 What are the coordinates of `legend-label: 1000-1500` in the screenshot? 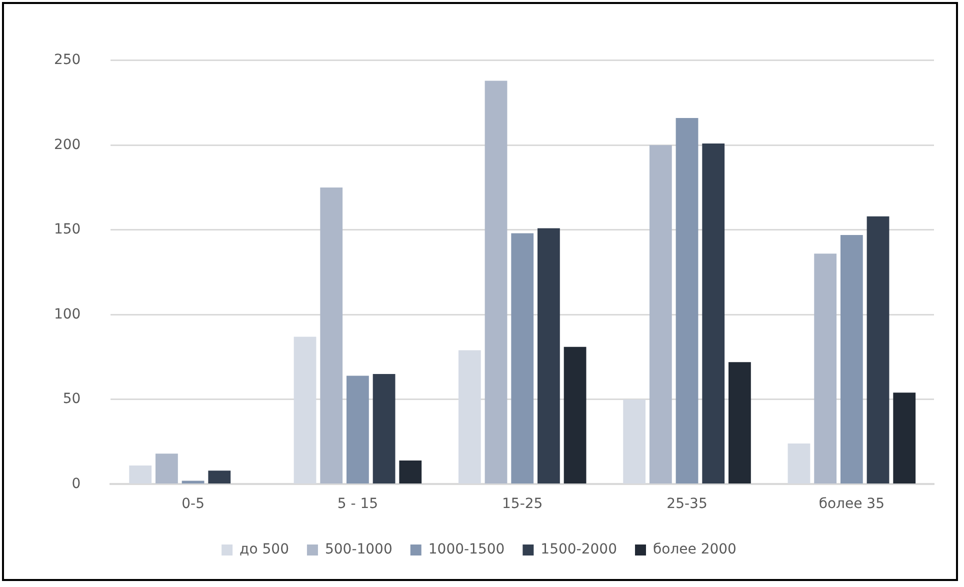 It's located at (466, 550).